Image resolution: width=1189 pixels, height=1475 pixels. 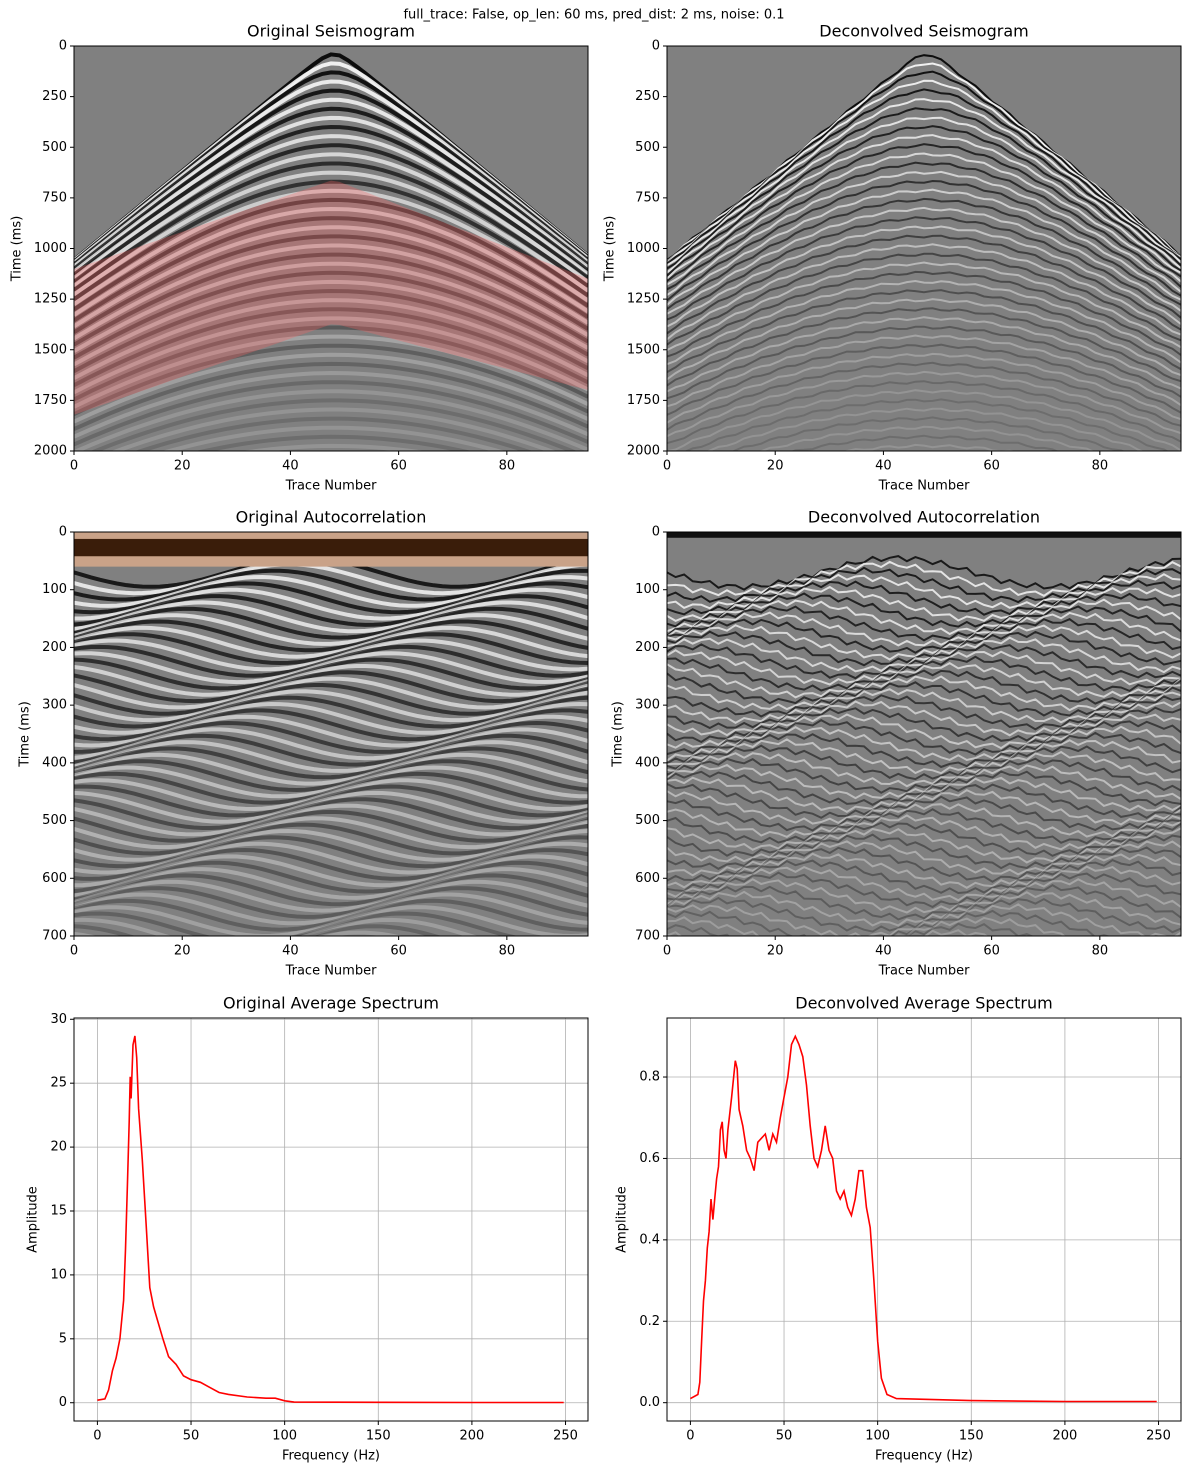 I want to click on y-tick-label: 600, so click(x=647, y=878).